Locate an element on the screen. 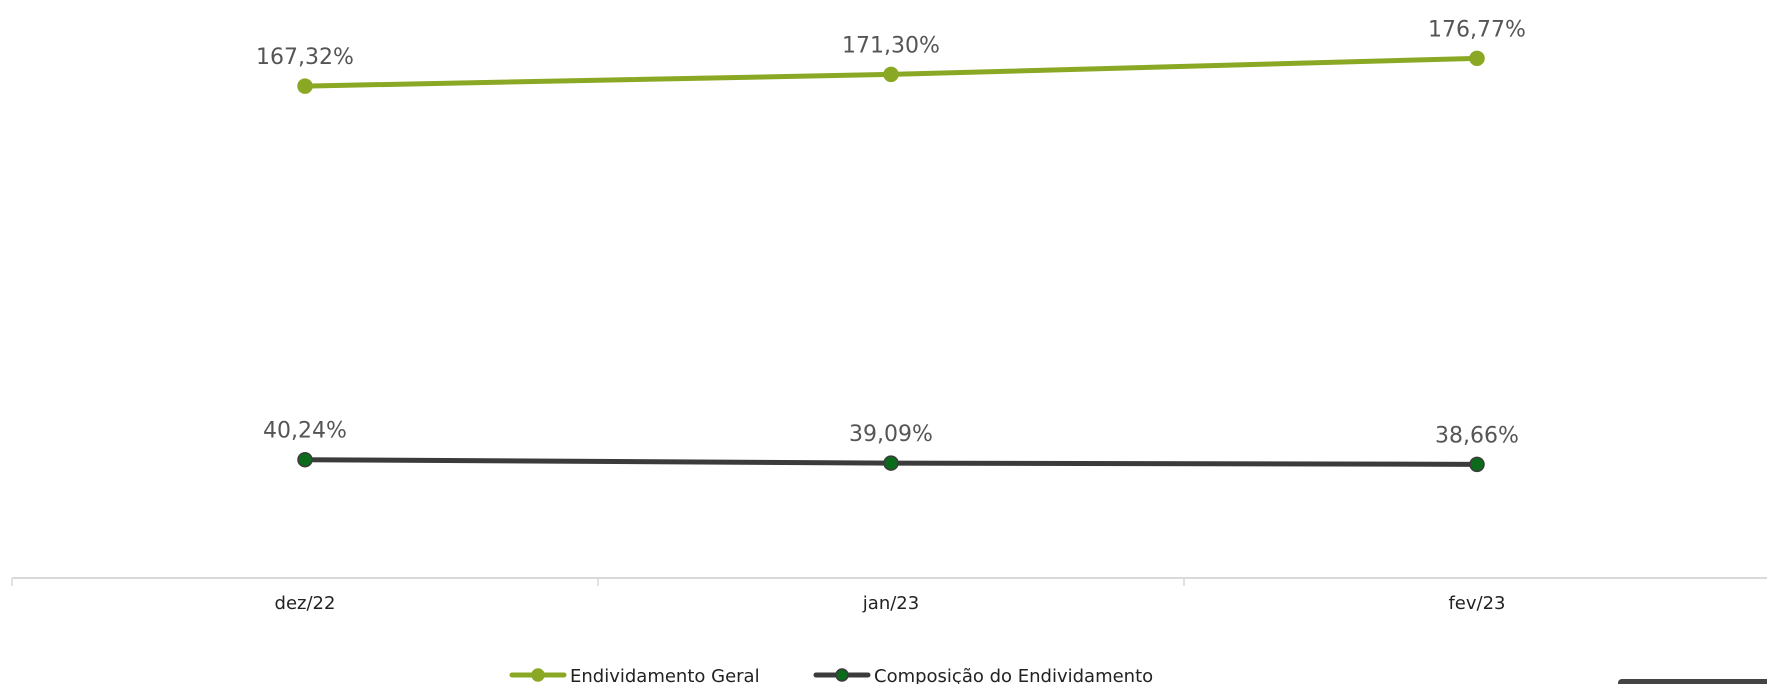  data-label: 176,77% is located at coordinates (1477, 29).